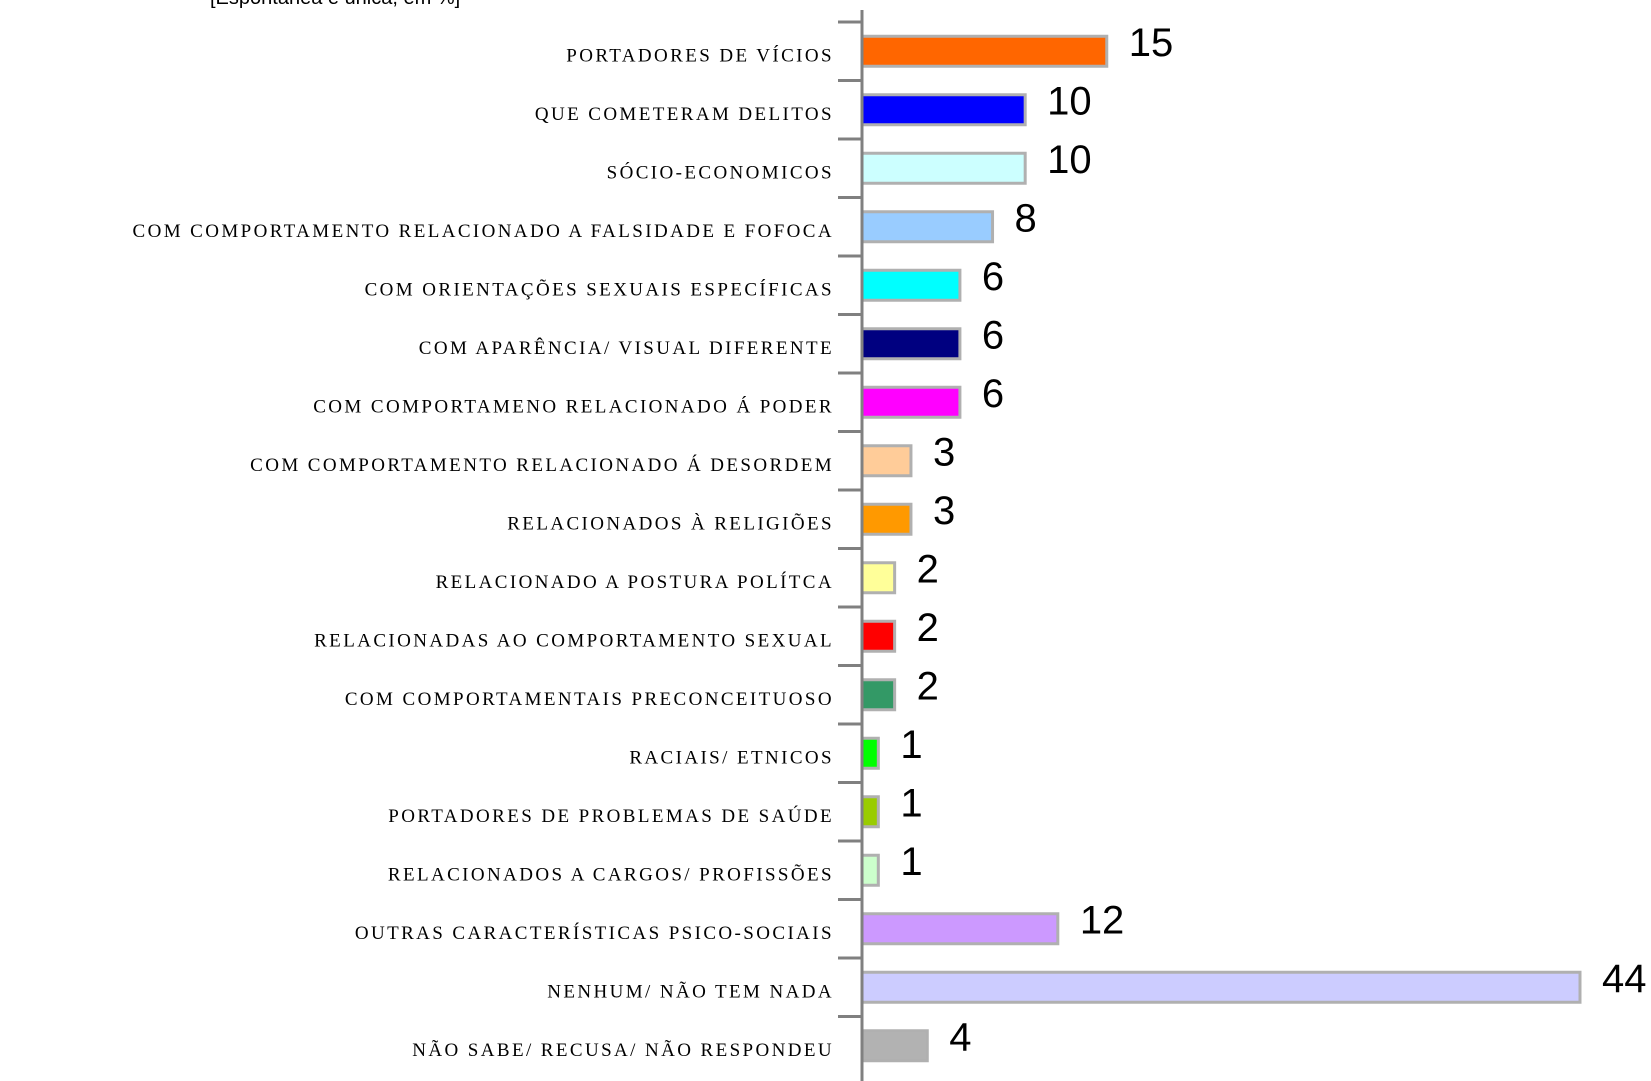  I want to click on y-tick-label: RELACIONADAS AO COMPORTAMENTO SEXUAL, so click(574, 641).